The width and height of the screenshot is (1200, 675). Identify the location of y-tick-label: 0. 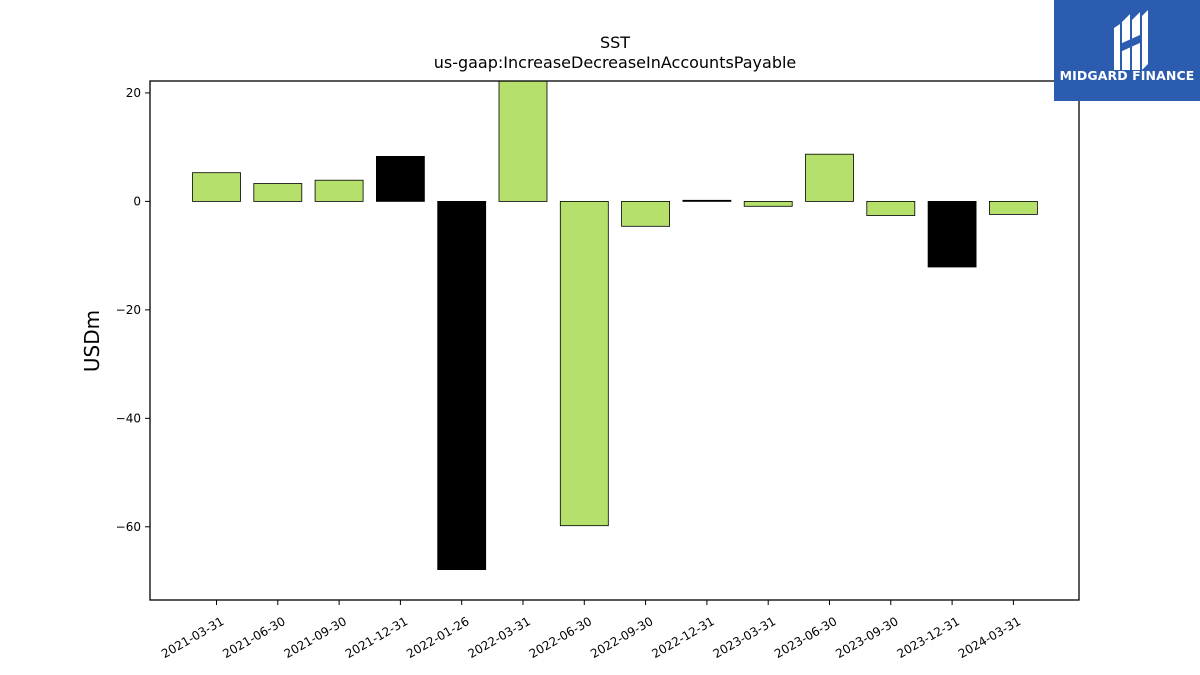
(137, 201).